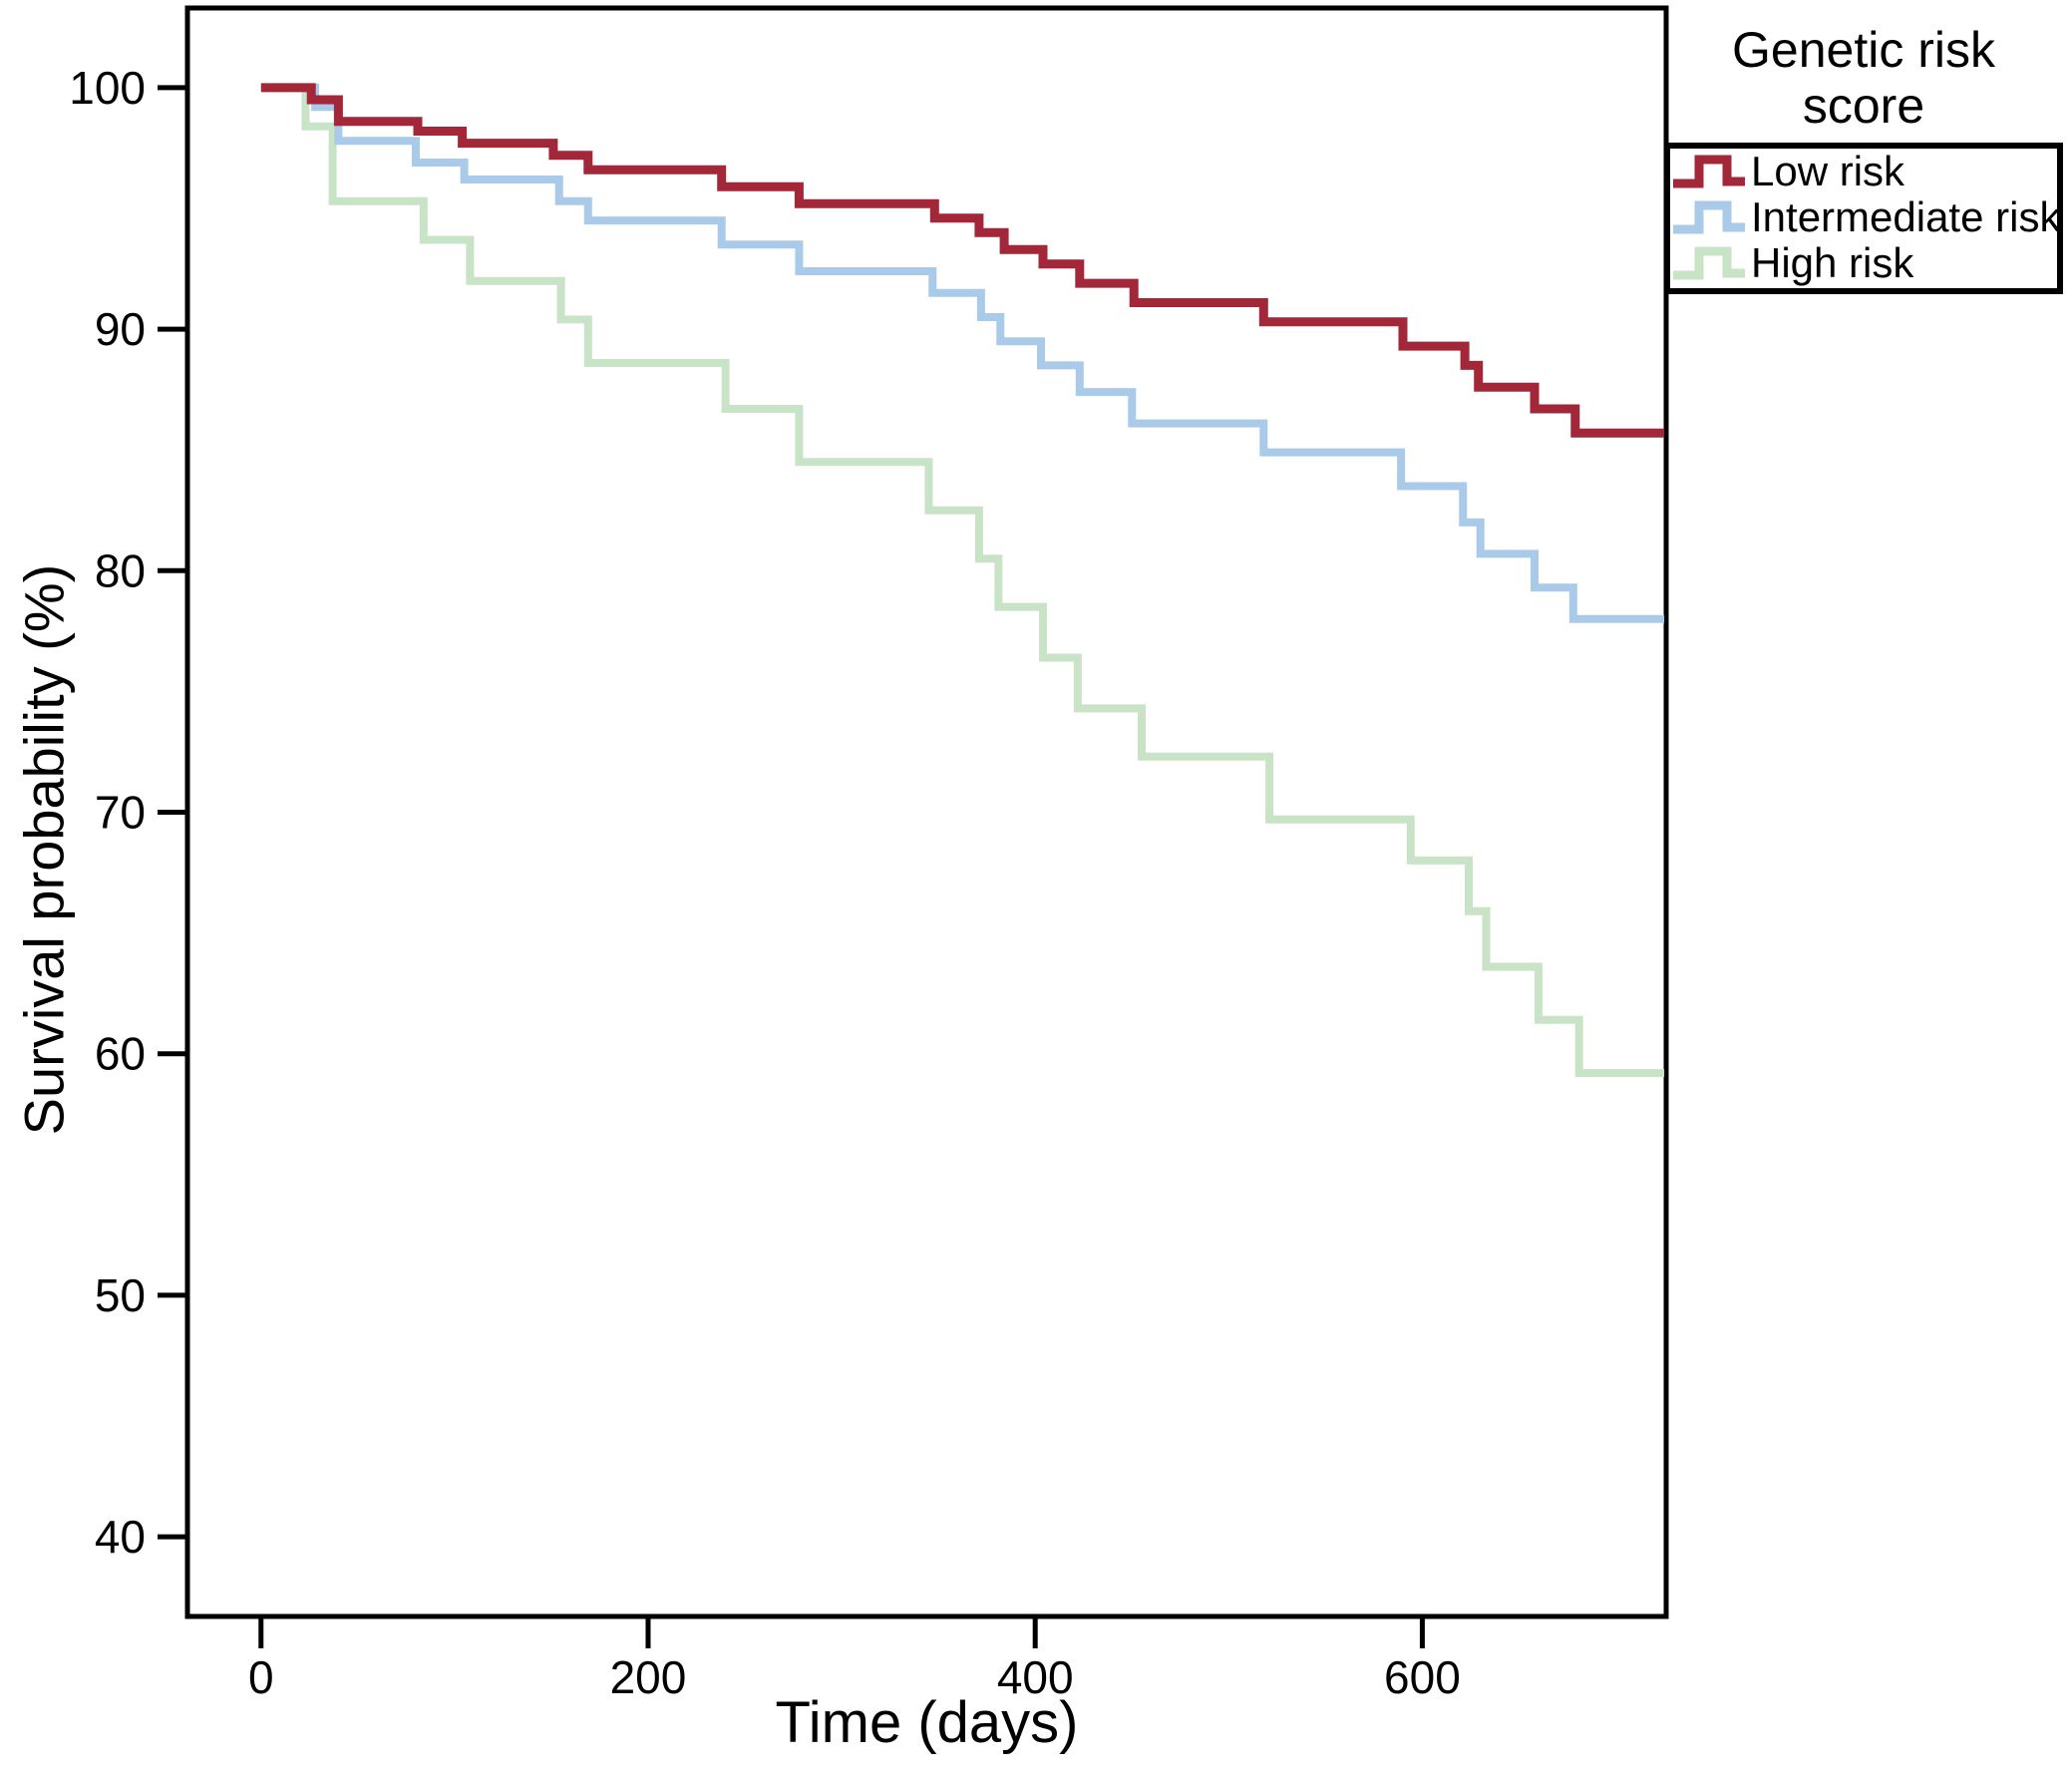 The image size is (2072, 1775). I want to click on legend-title: Genetic risk score, so click(1864, 78).